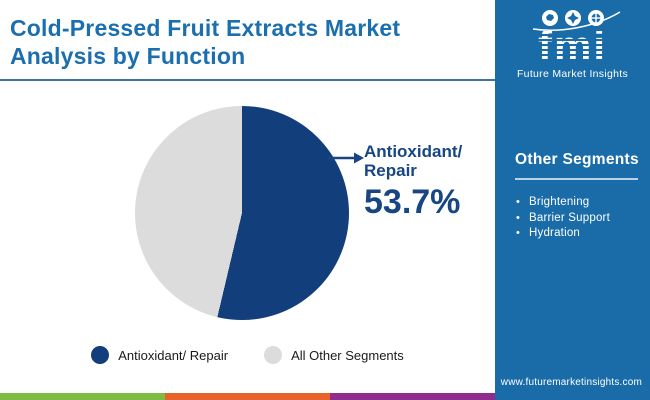  I want to click on legend-swatch-antioxidant-icon, so click(100, 355).